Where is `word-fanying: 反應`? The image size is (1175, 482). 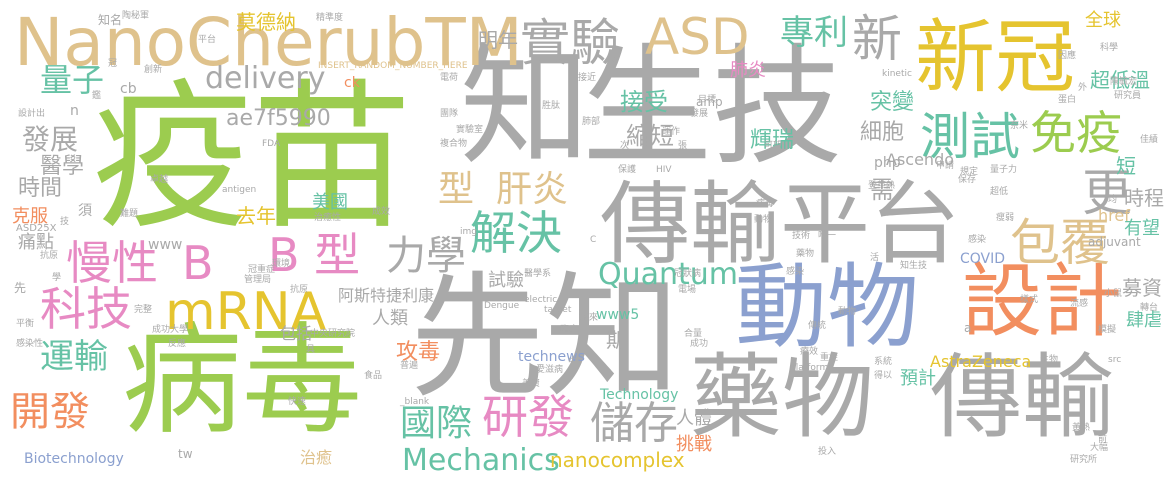 word-fanying: 反應 is located at coordinates (177, 344).